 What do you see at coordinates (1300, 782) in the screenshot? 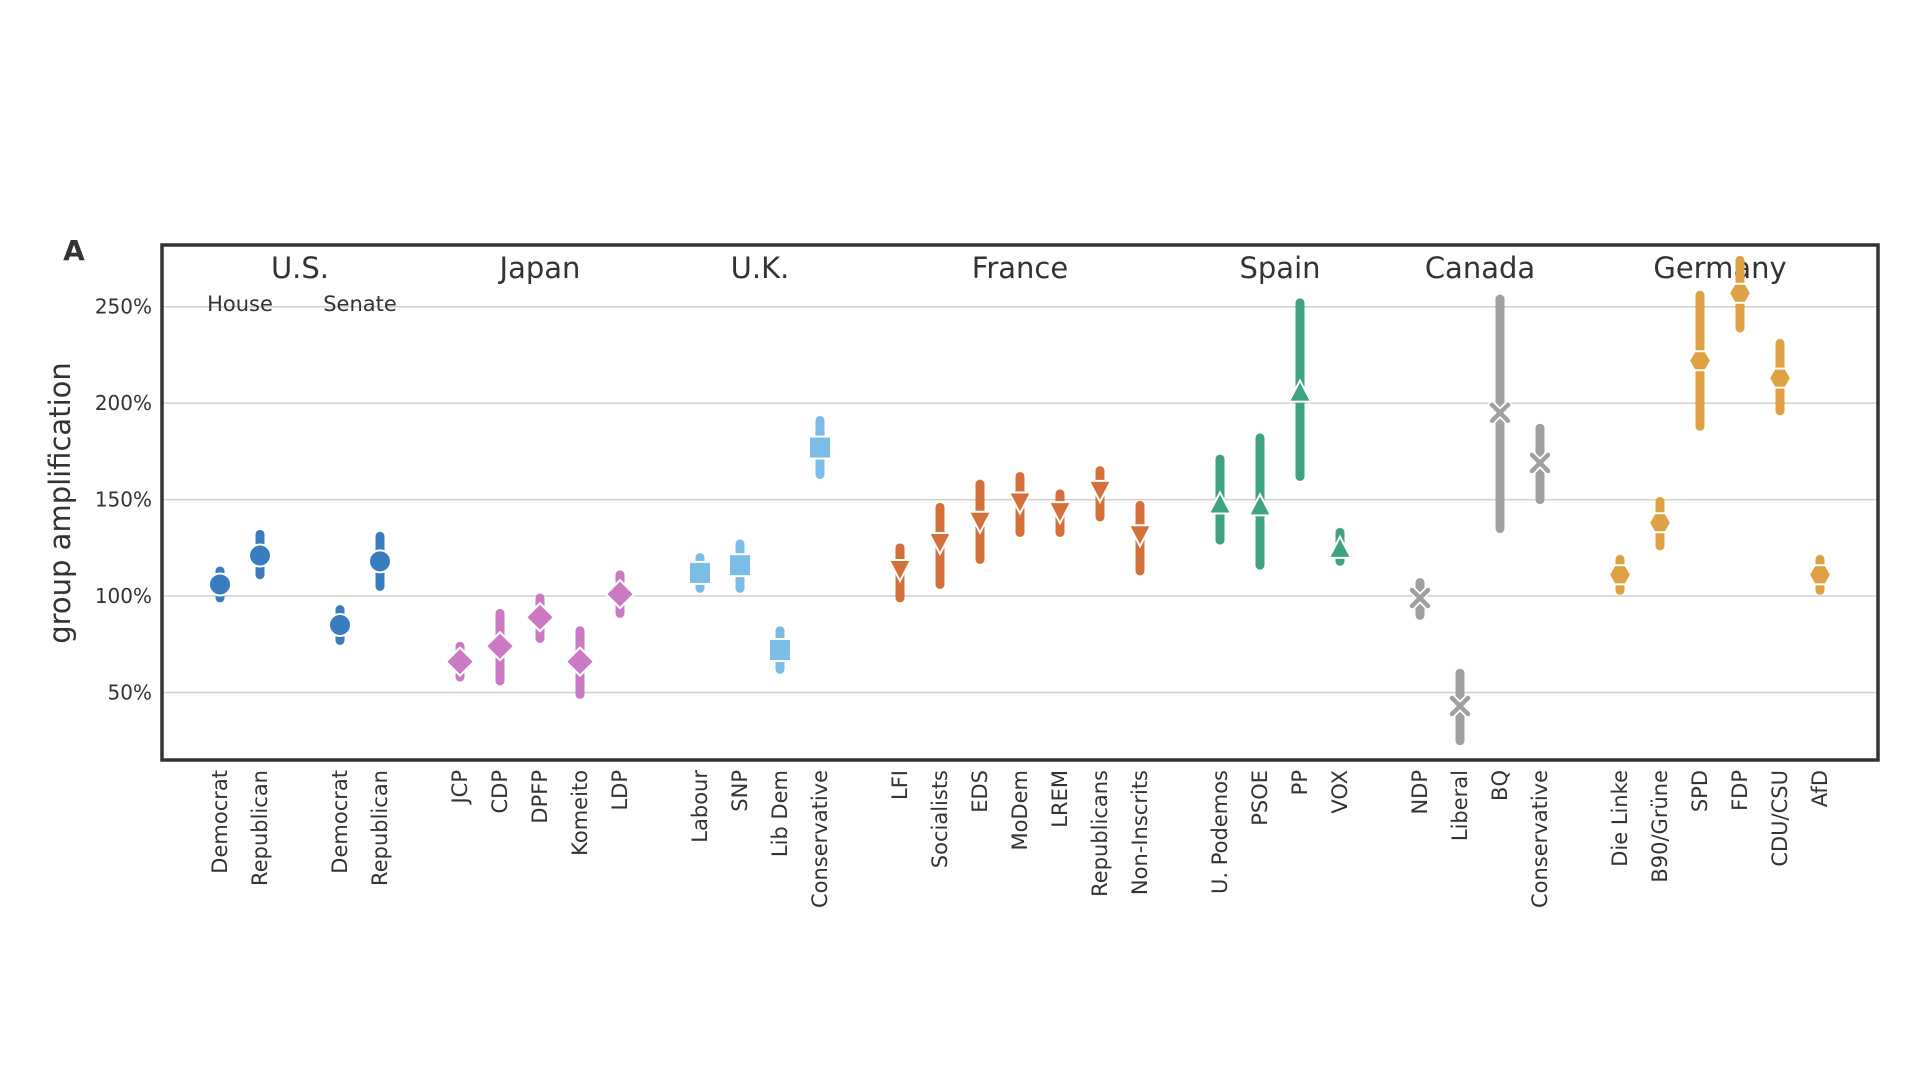
I see `x-tick-label: PP` at bounding box center [1300, 782].